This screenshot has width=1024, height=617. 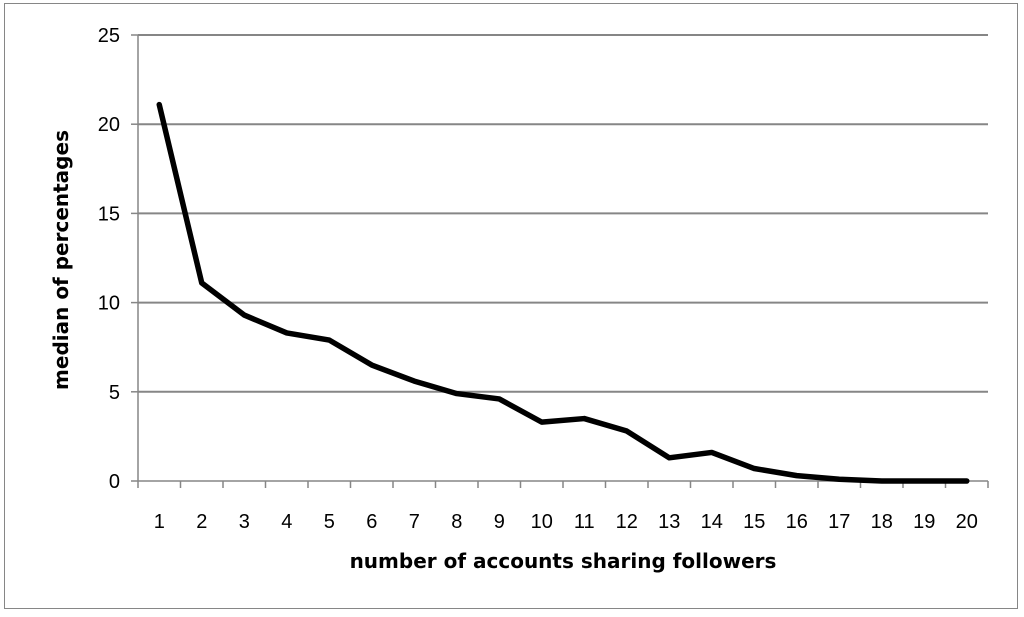 I want to click on x-tick-label: 14, so click(x=712, y=522).